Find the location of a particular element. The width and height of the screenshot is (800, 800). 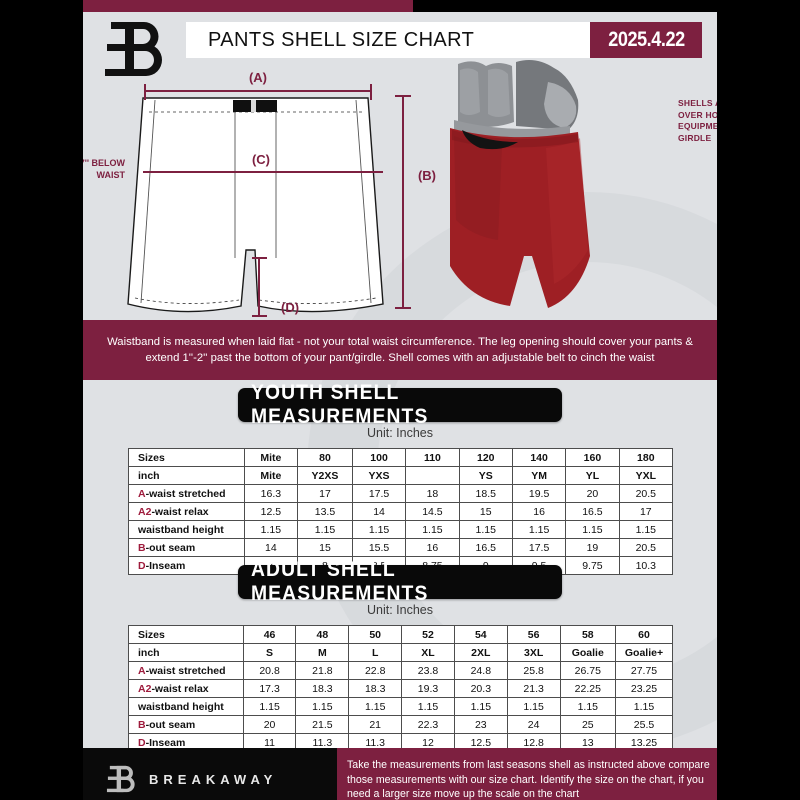

table-cell: 100 is located at coordinates (379, 457).